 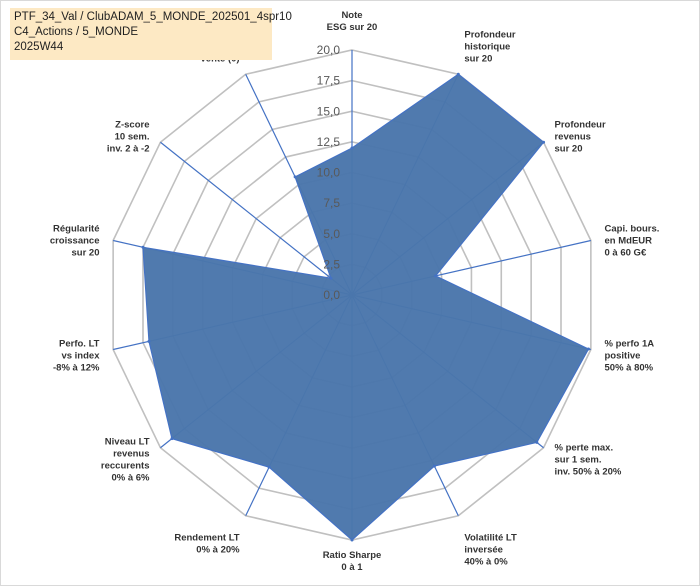 I want to click on axis-label: Ratio Sharpe 0 à 1, so click(x=352, y=561).